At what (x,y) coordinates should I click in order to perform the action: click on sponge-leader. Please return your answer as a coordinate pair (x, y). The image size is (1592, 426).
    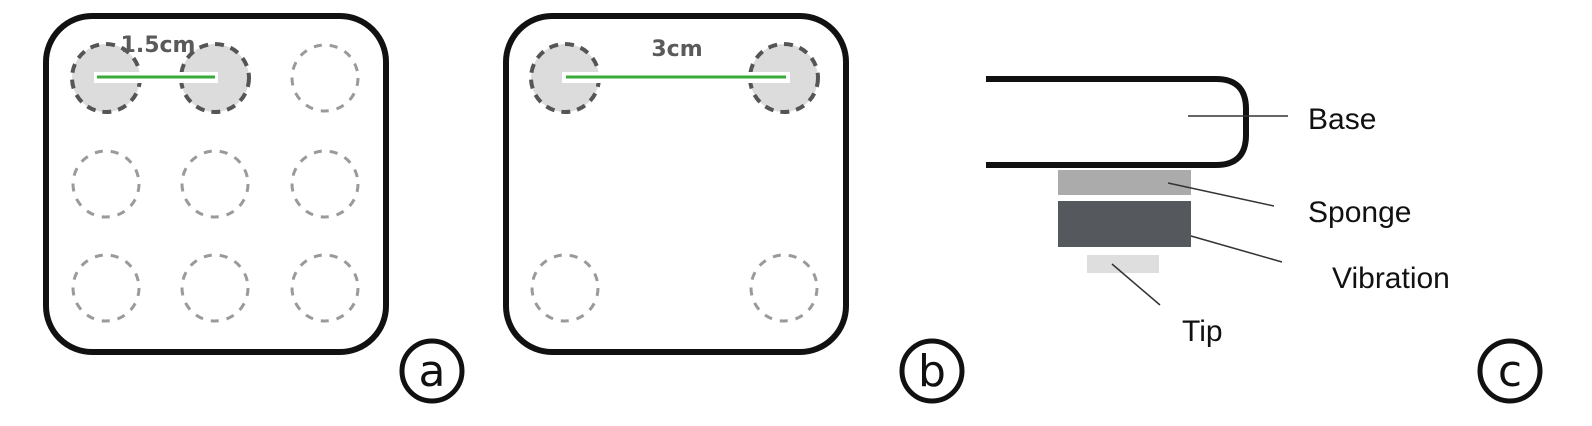
    Looking at the image, I should click on (1221, 194).